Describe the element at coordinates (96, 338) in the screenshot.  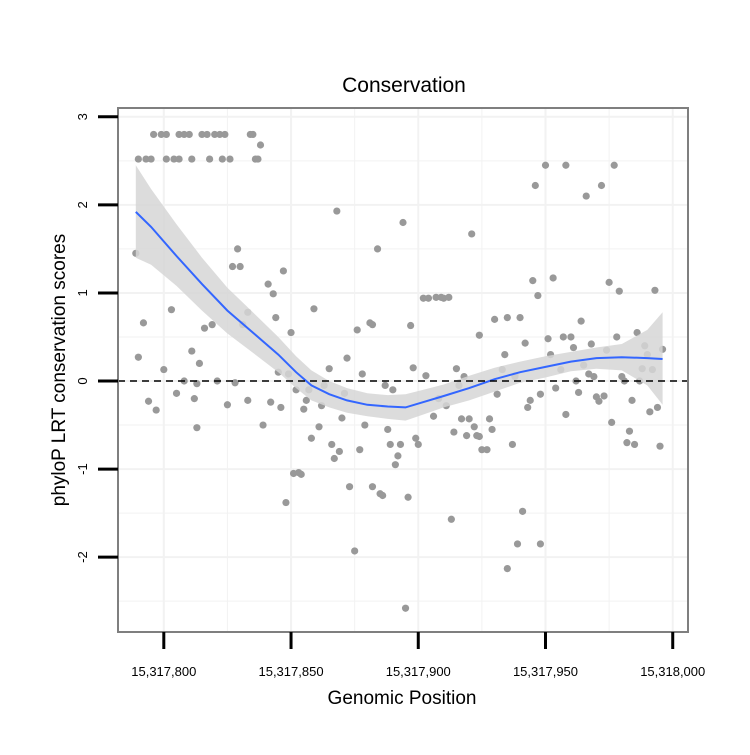
I see `y-axis: -2 -1 0 1 2 3` at that location.